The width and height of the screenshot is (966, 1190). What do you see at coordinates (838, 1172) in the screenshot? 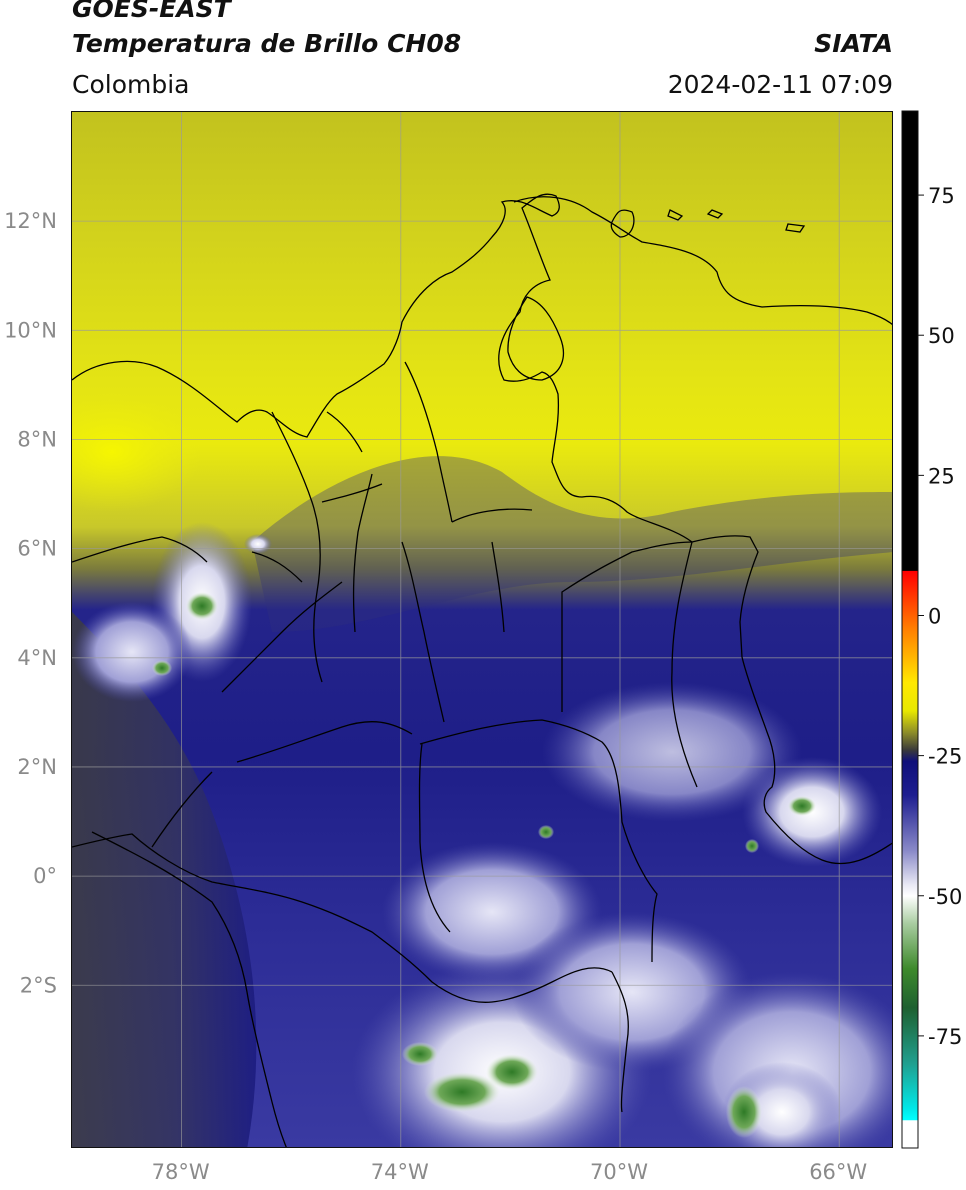
I see `lon-tick-label: 66°W` at bounding box center [838, 1172].